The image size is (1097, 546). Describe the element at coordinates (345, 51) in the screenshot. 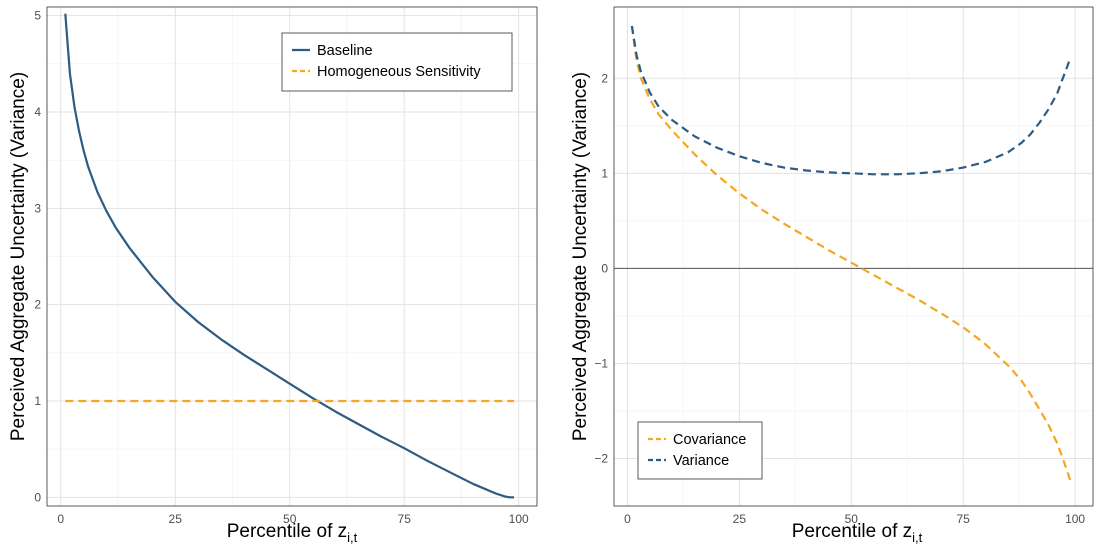

I see `legend-label: Baseline` at that location.